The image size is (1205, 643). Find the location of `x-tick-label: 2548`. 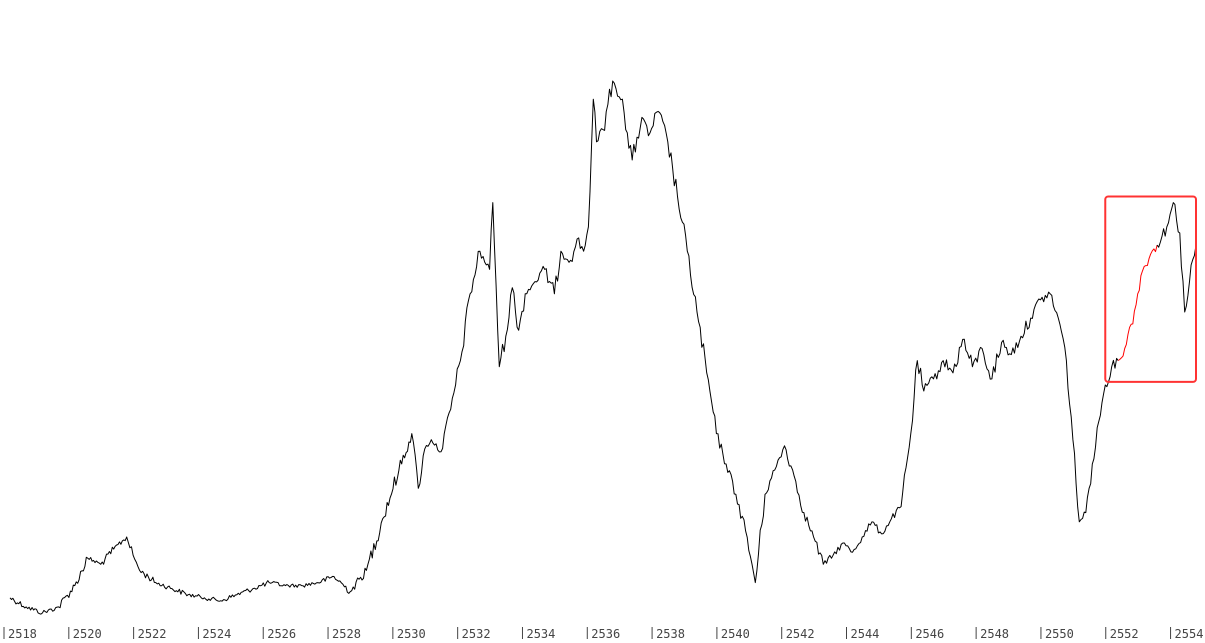

x-tick-label: 2548 is located at coordinates (994, 634).